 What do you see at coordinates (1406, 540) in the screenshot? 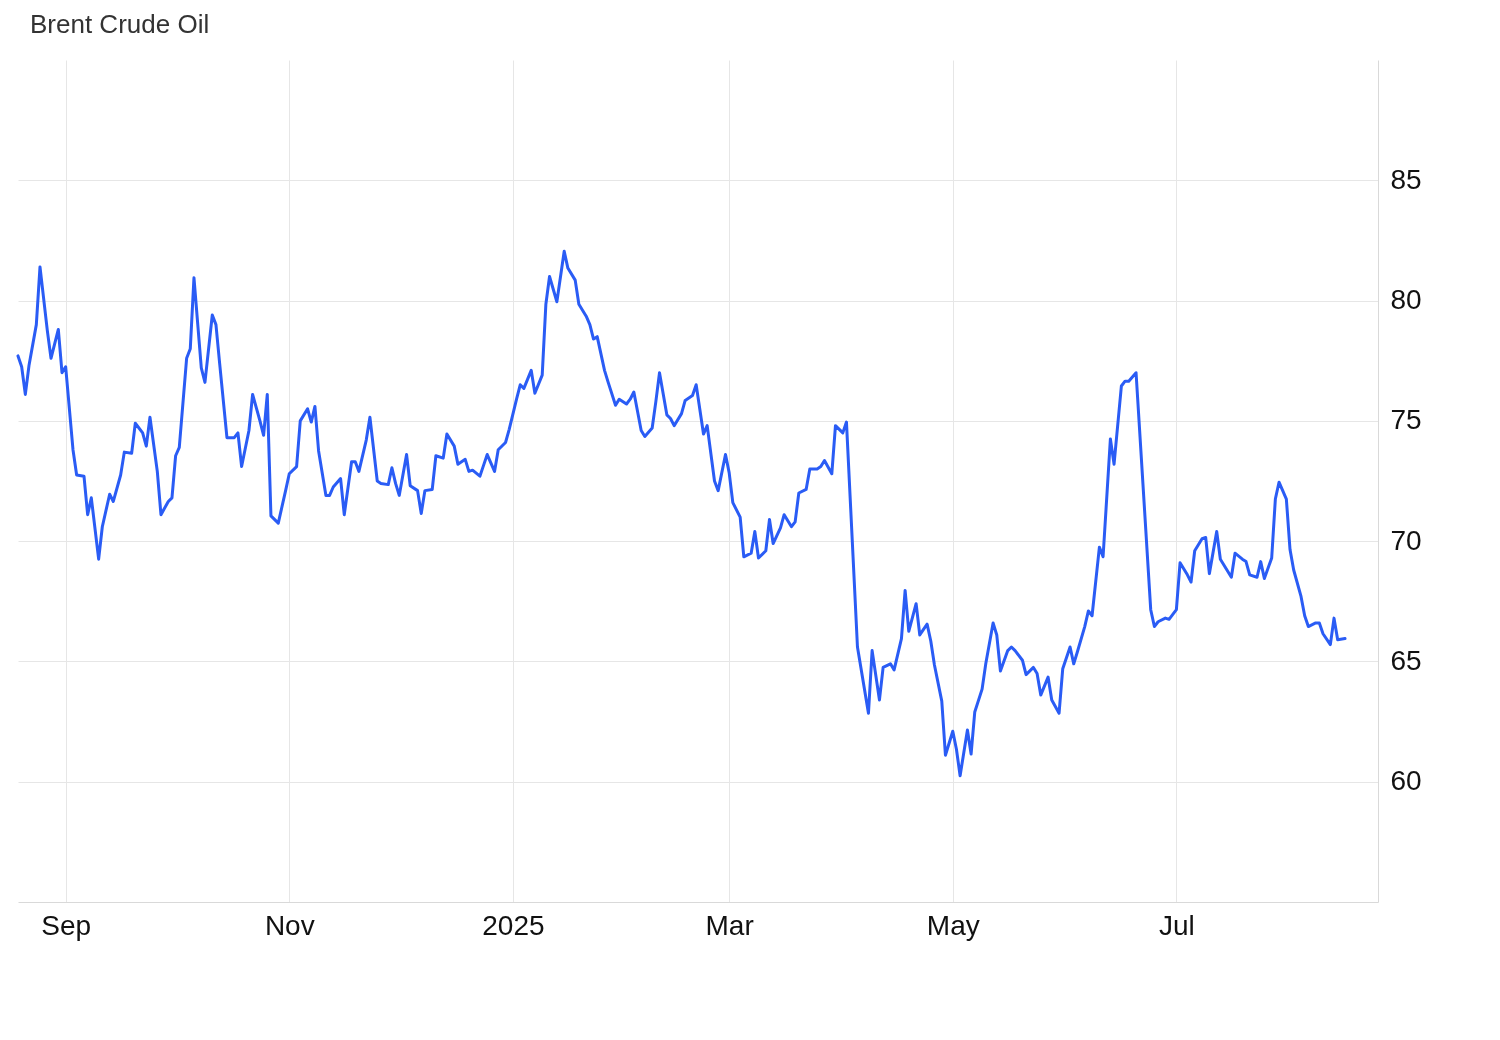
I see `y-tick-label: 70` at bounding box center [1406, 540].